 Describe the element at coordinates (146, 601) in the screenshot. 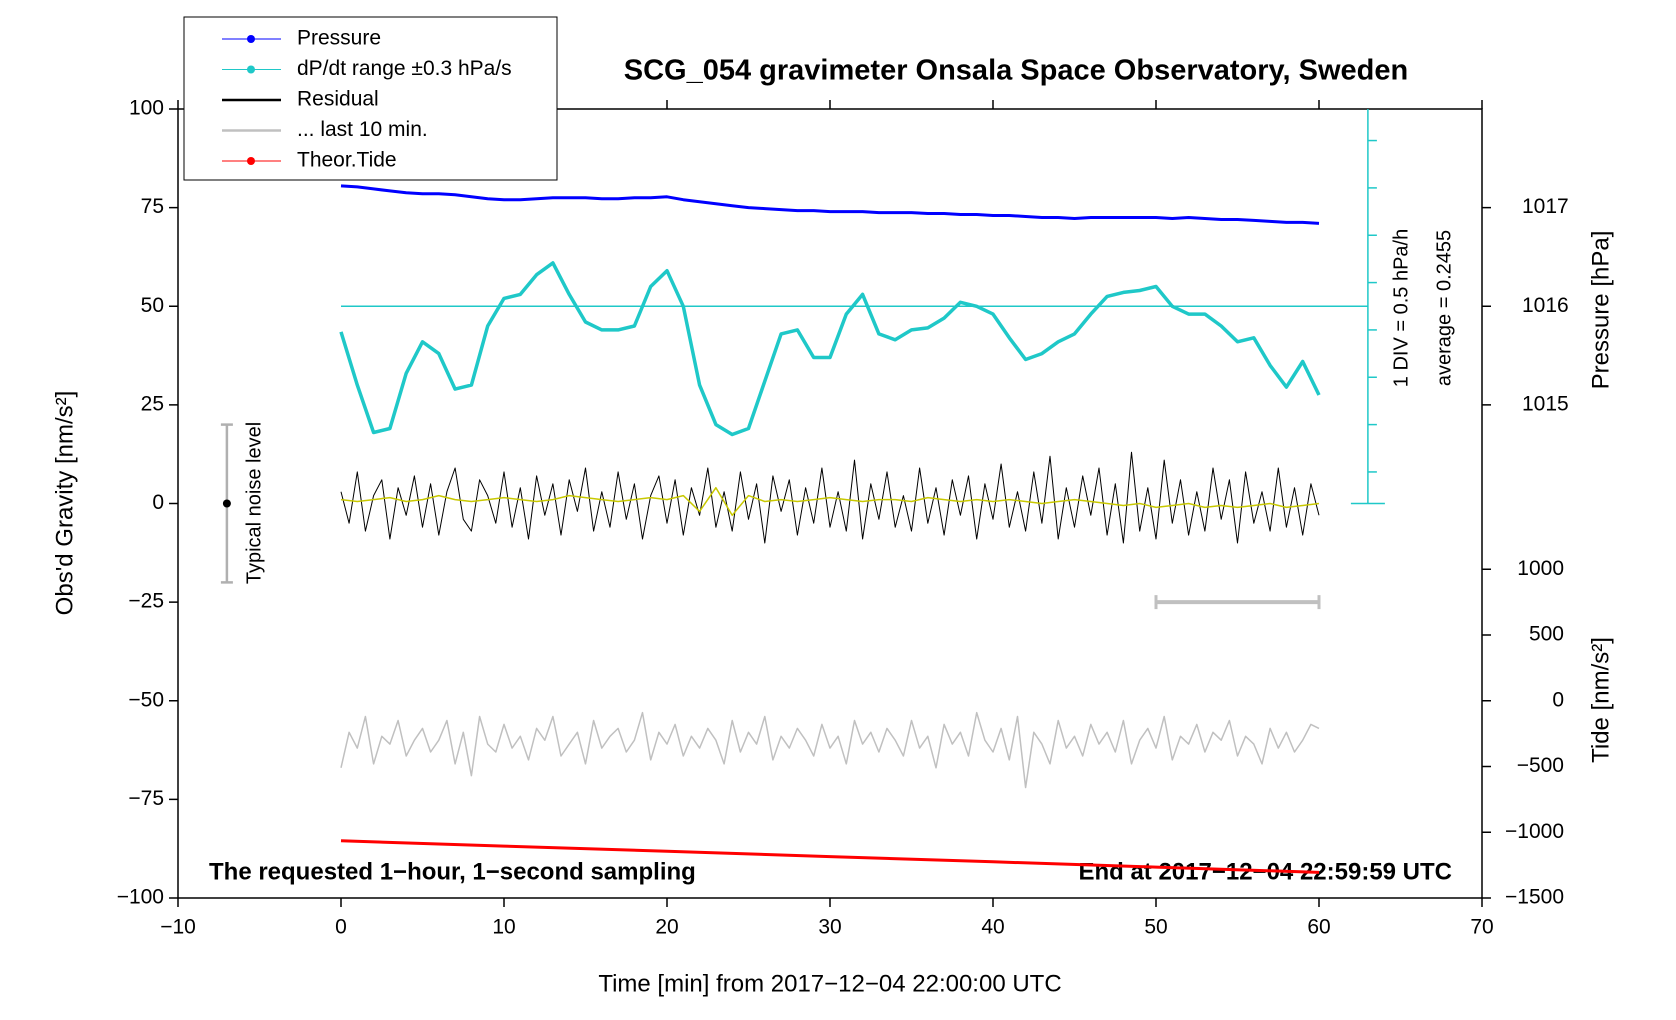

I see `y-tick-label: −25` at that location.